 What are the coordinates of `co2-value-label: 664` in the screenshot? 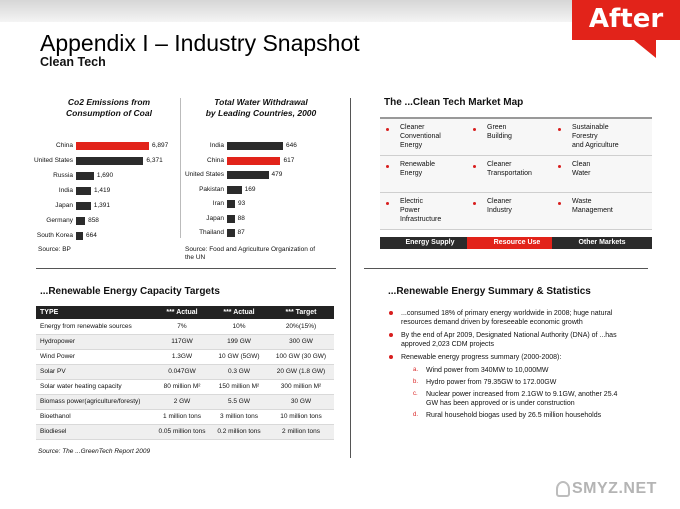 It's located at (91, 235).